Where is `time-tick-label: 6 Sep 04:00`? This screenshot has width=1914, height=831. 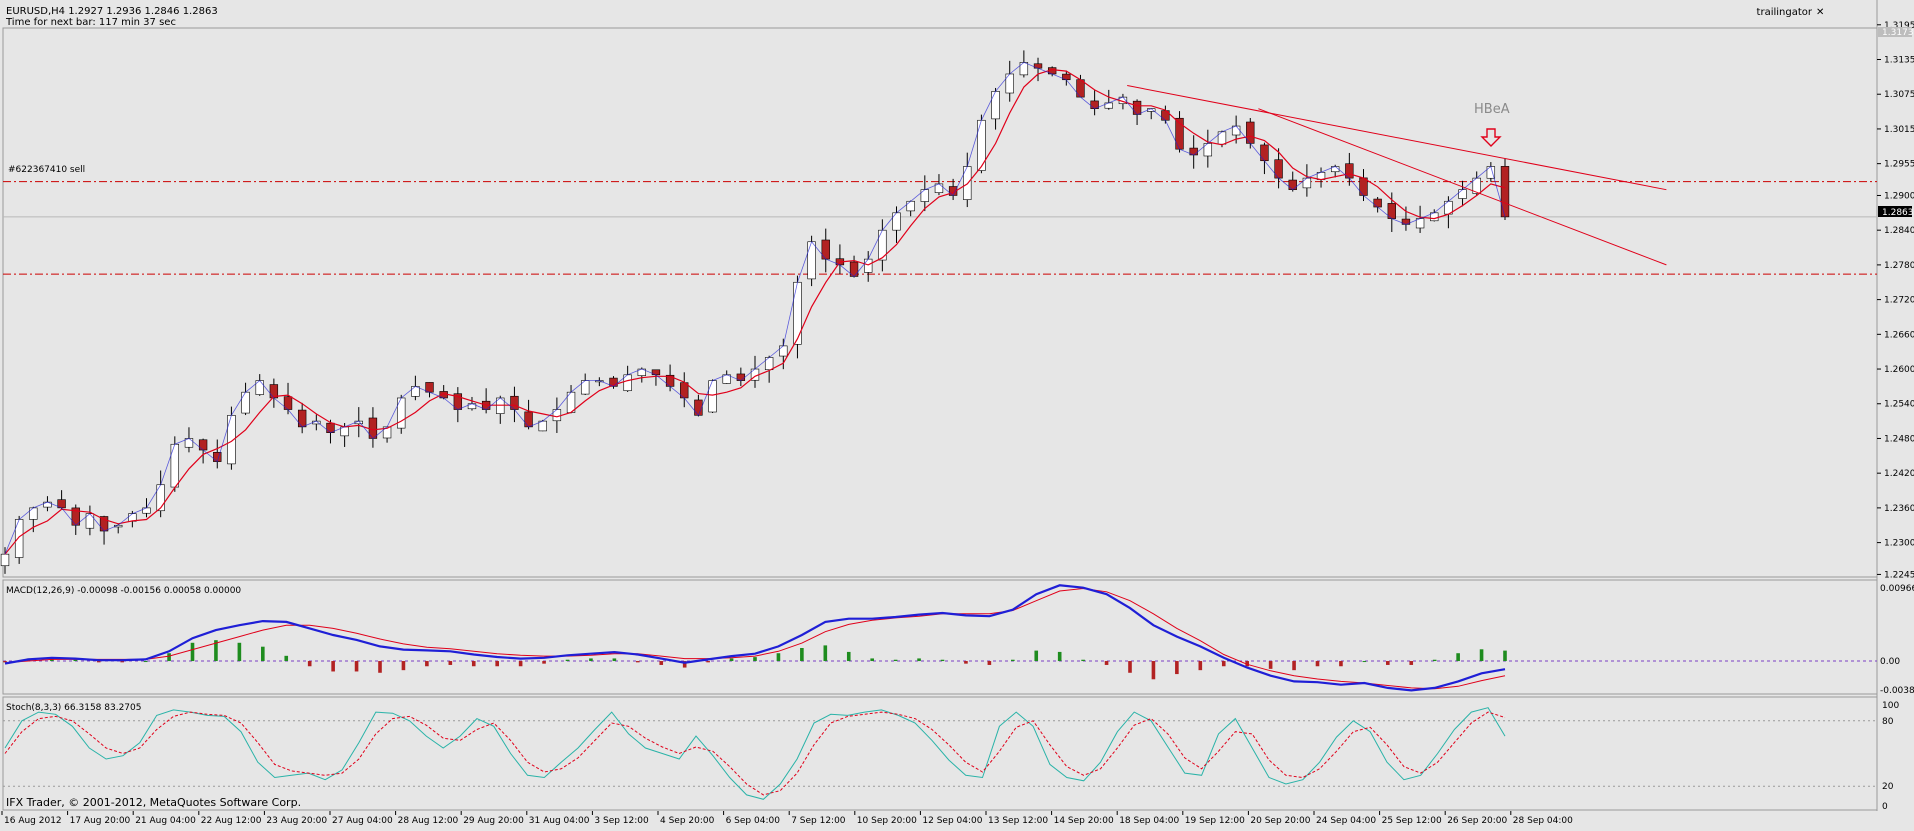 time-tick-label: 6 Sep 04:00 is located at coordinates (753, 821).